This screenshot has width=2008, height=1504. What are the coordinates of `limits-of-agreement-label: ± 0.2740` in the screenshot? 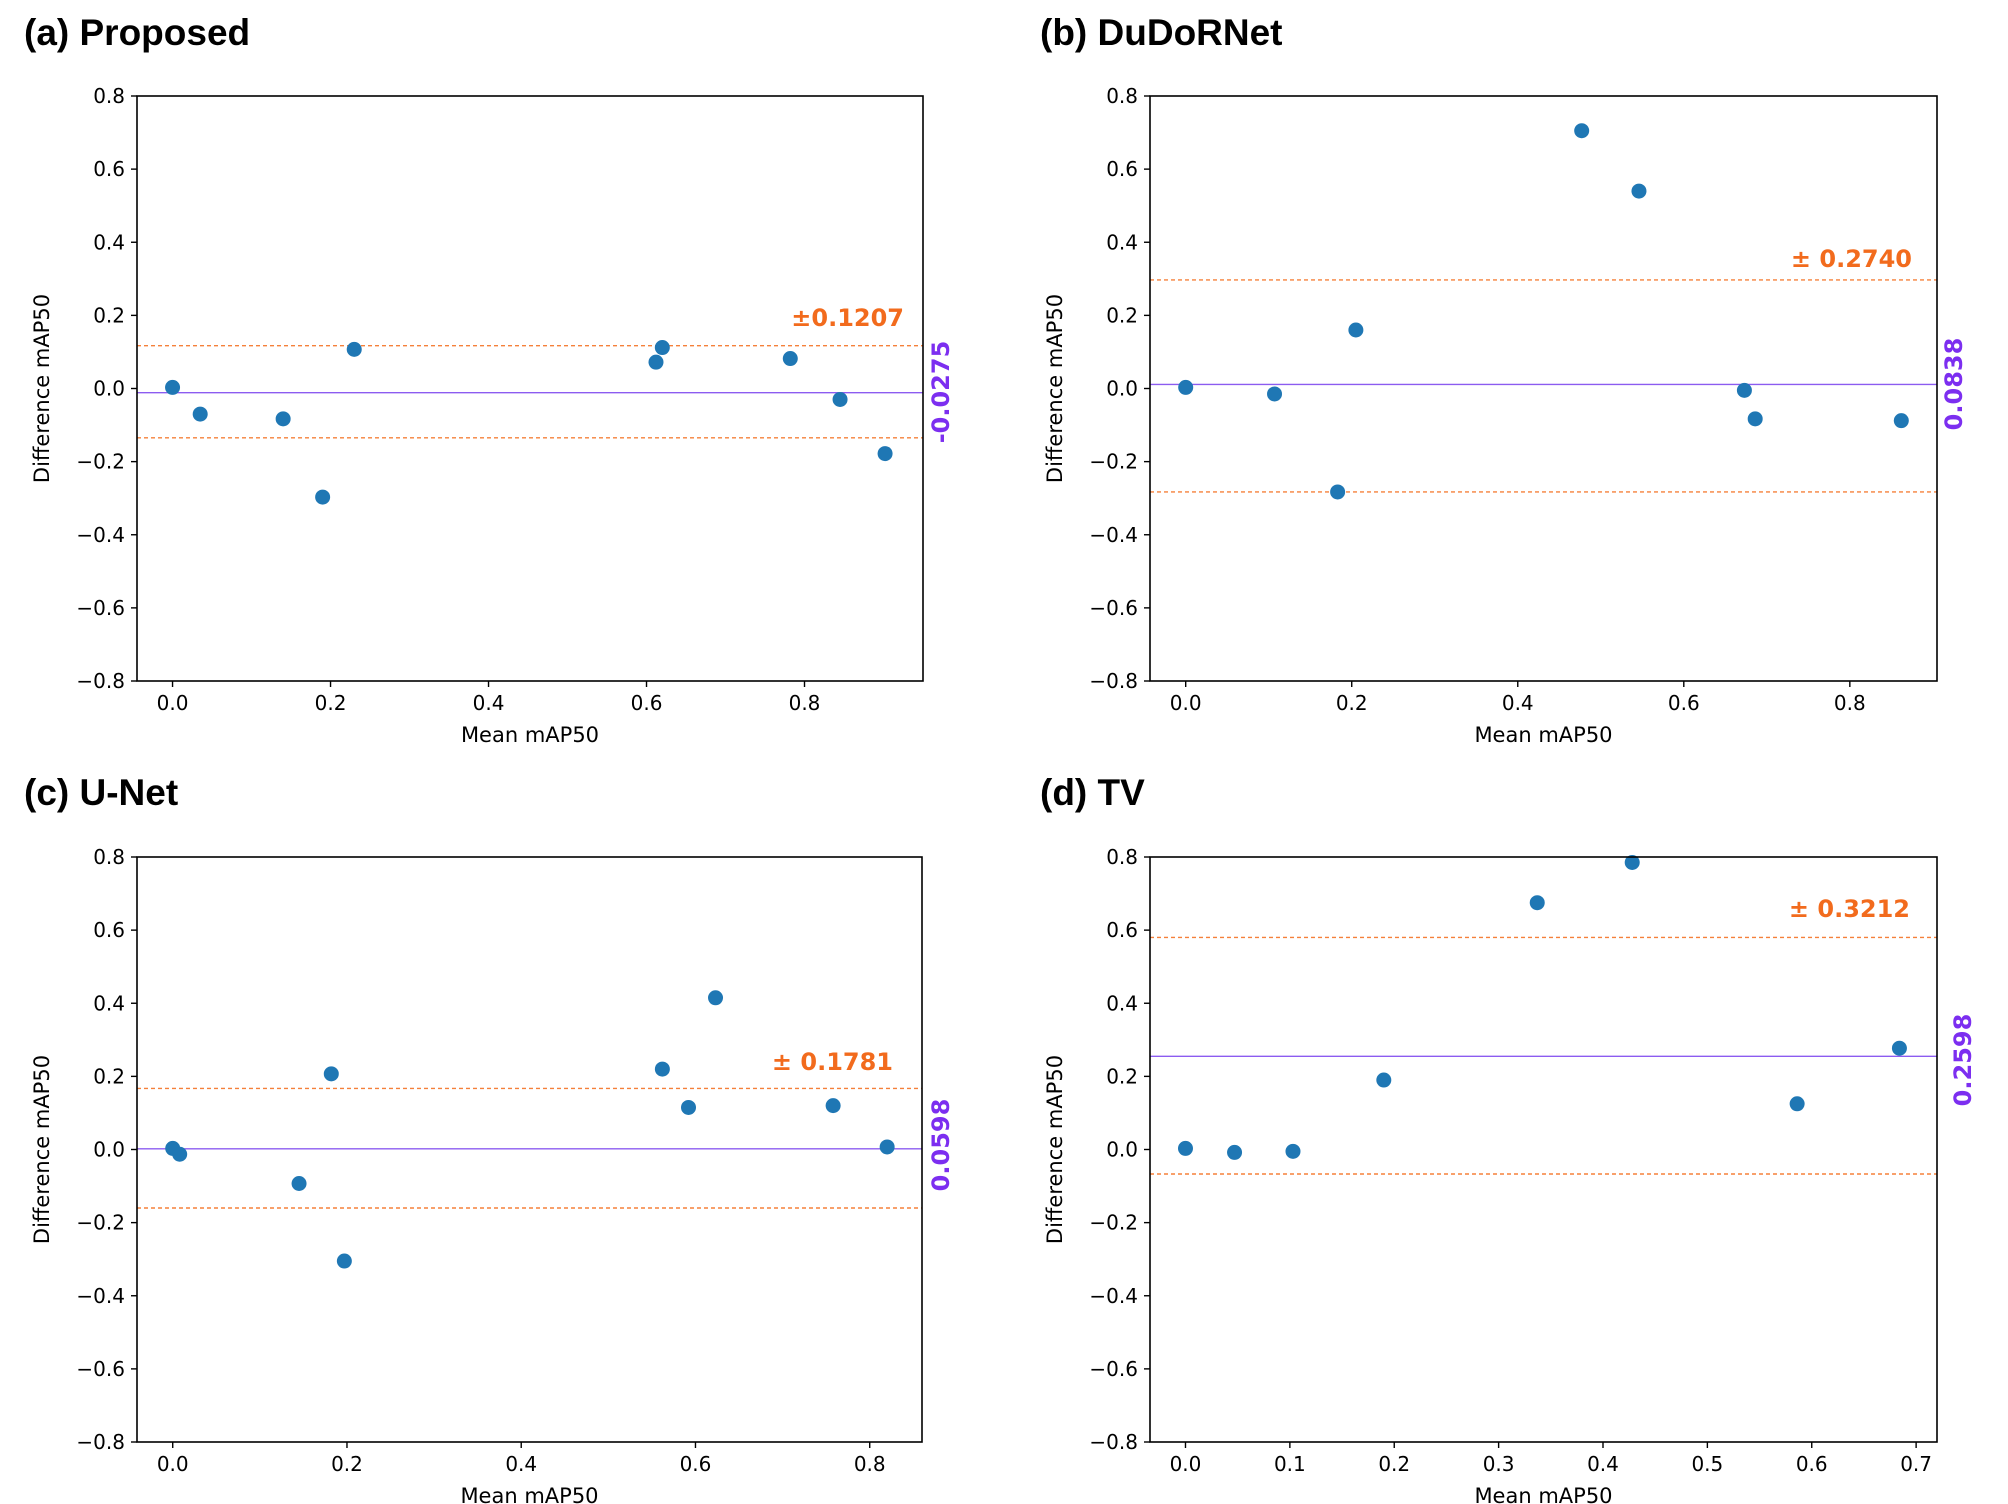 It's located at (1851, 259).